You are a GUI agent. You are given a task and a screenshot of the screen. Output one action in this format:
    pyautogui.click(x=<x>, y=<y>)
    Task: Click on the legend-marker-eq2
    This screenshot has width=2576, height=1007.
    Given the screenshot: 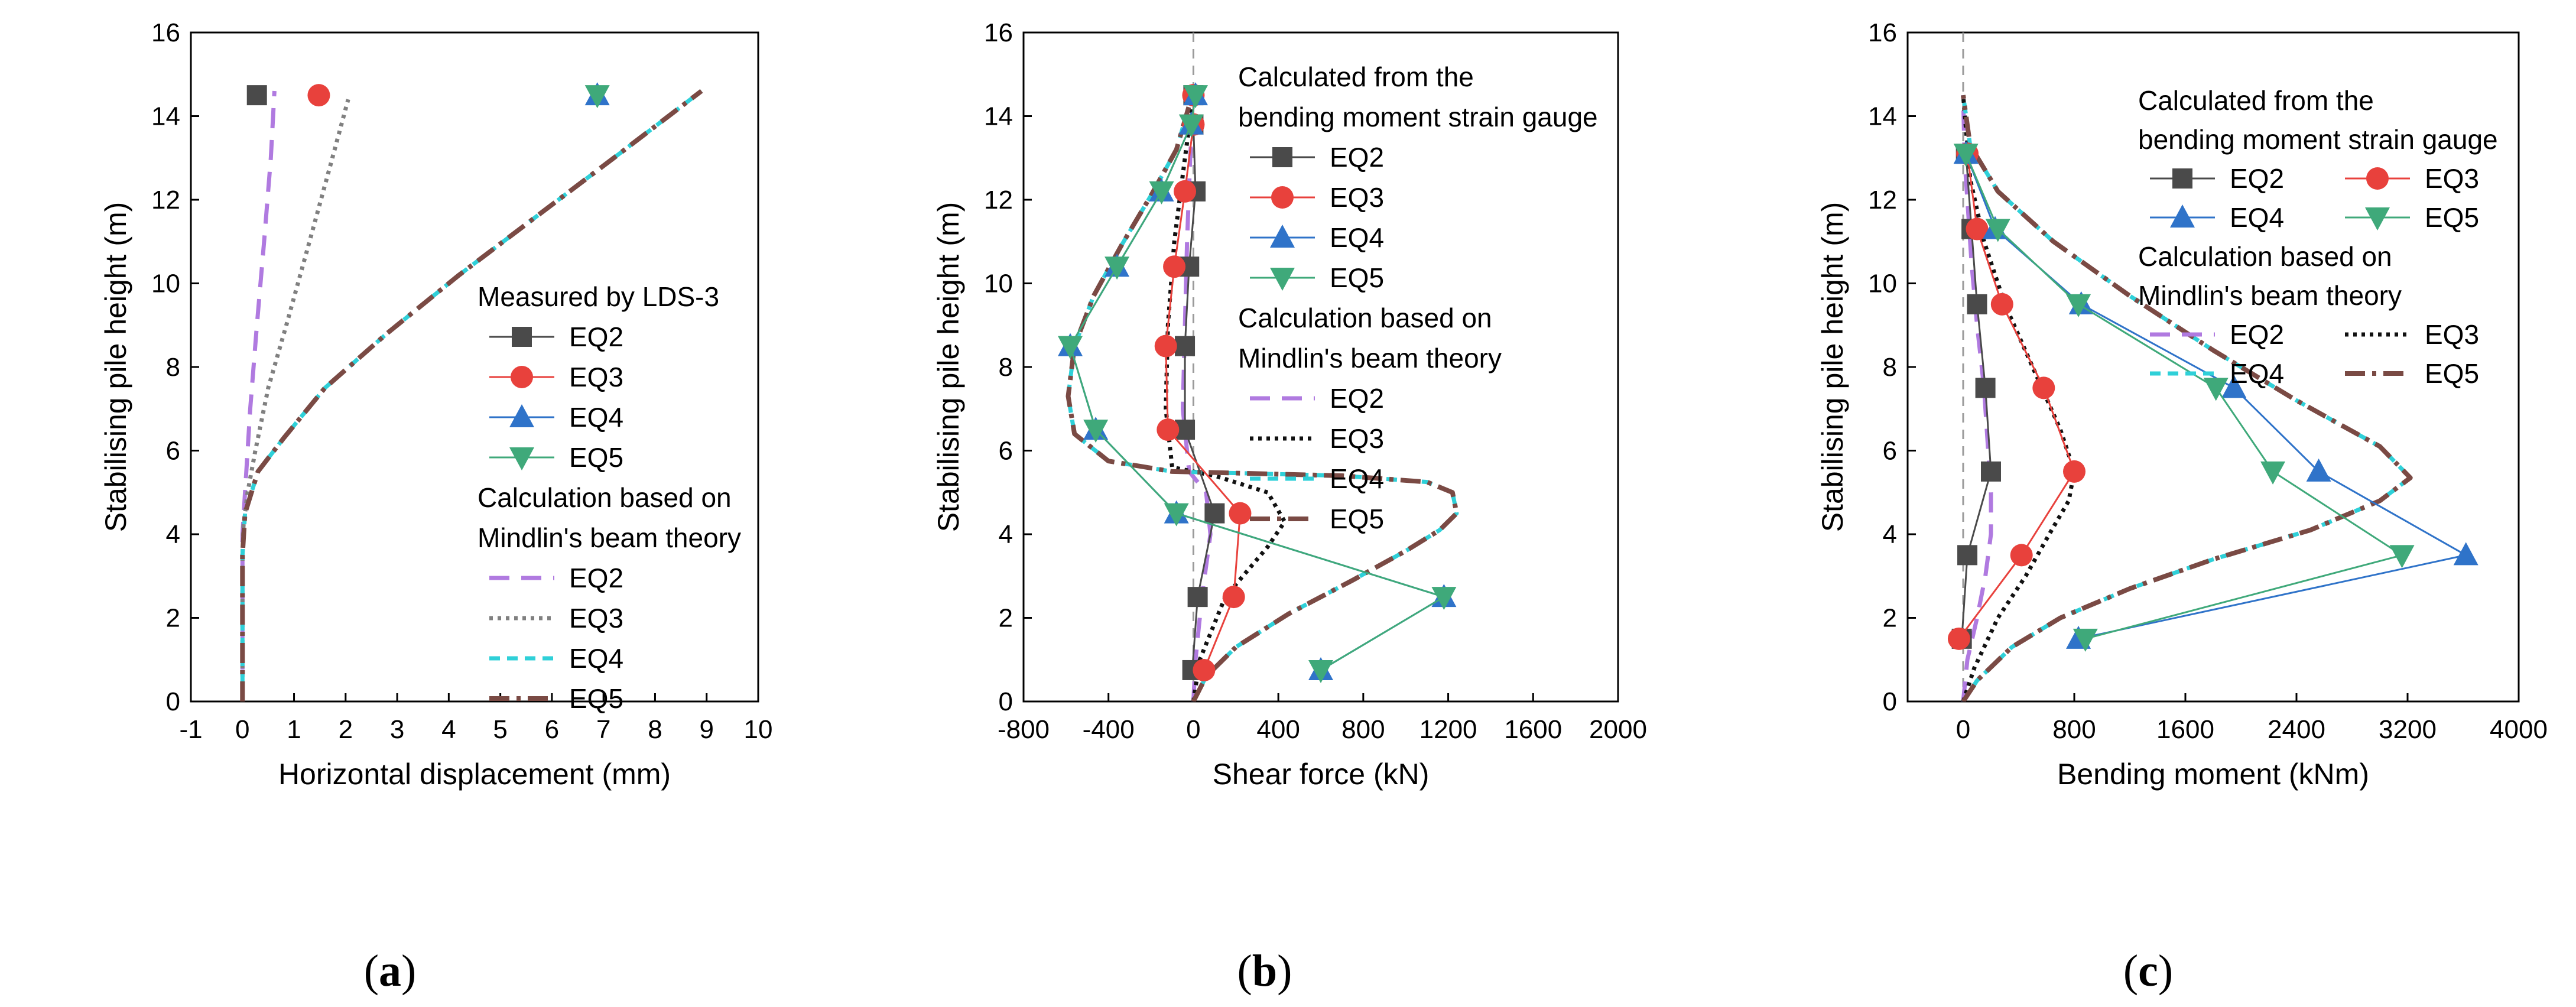 What is the action you would take?
    pyautogui.click(x=522, y=337)
    